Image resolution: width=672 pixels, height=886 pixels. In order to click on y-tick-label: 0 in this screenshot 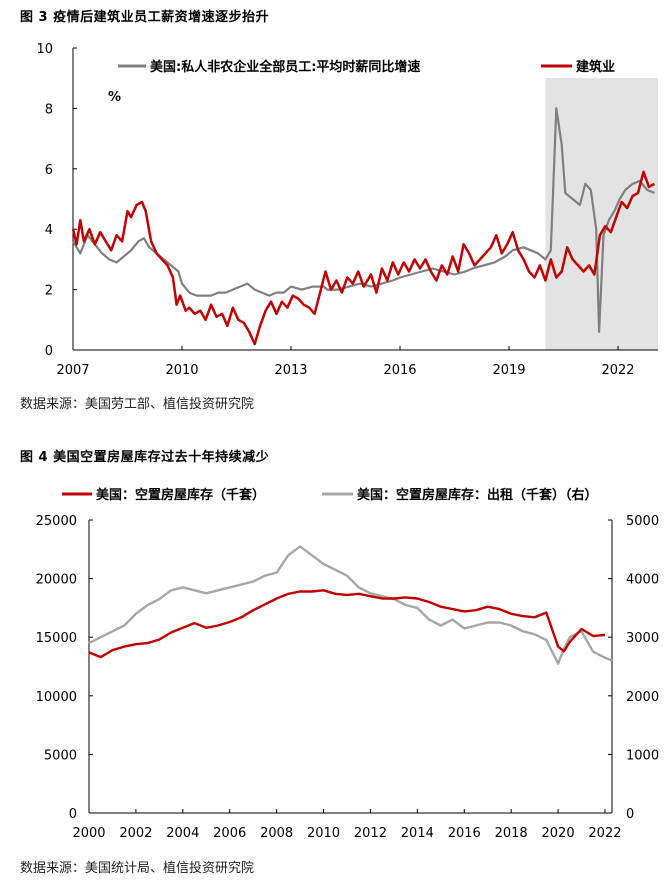, I will do `click(49, 351)`.